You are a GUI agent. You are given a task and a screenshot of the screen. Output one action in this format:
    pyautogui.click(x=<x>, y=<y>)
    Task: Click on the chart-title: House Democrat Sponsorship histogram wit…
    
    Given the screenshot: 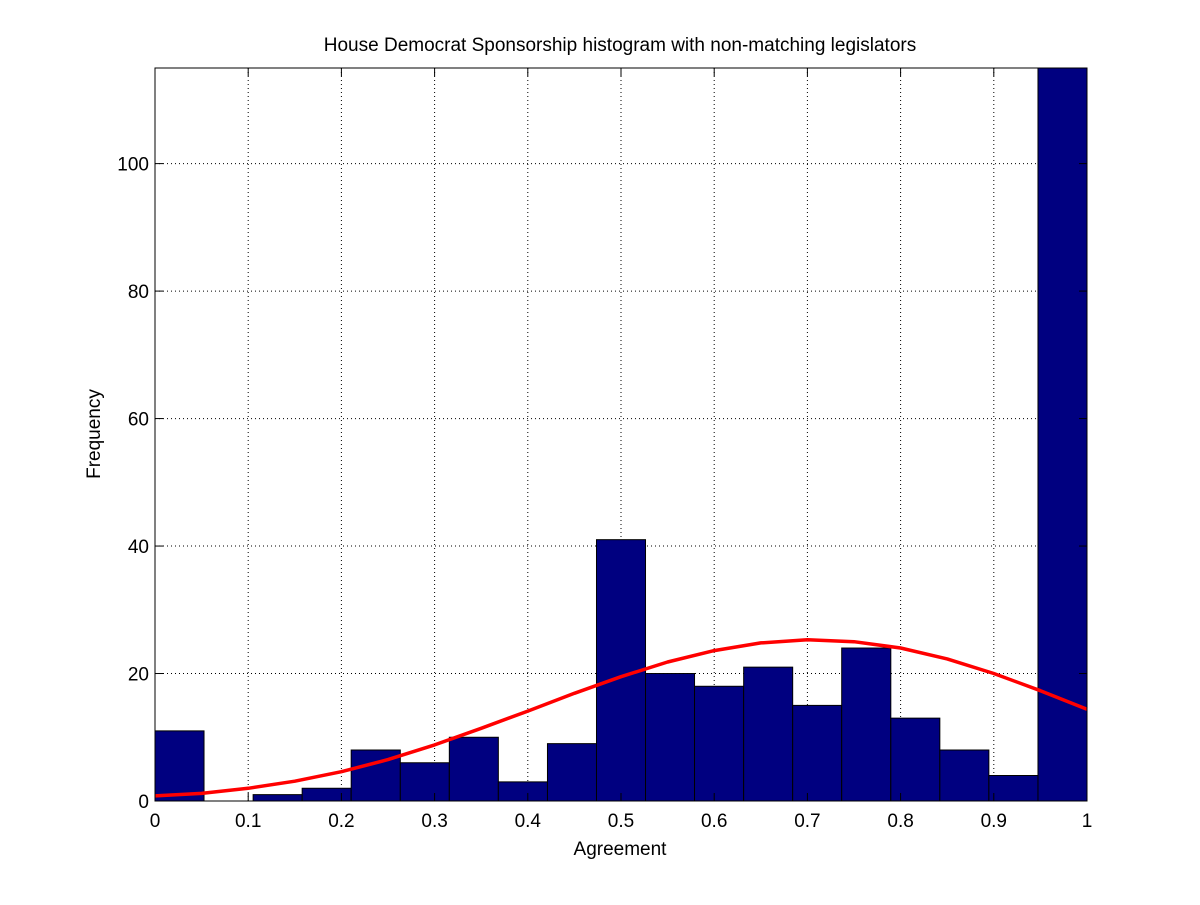 What is the action you would take?
    pyautogui.click(x=620, y=45)
    